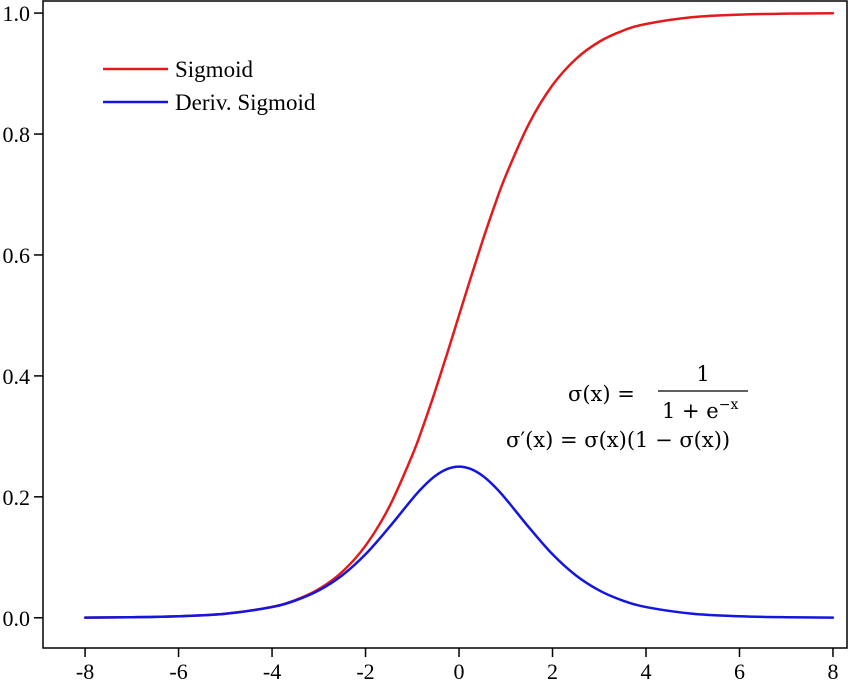 The width and height of the screenshot is (850, 682). What do you see at coordinates (459, 670) in the screenshot?
I see `x-tick-label: 0` at bounding box center [459, 670].